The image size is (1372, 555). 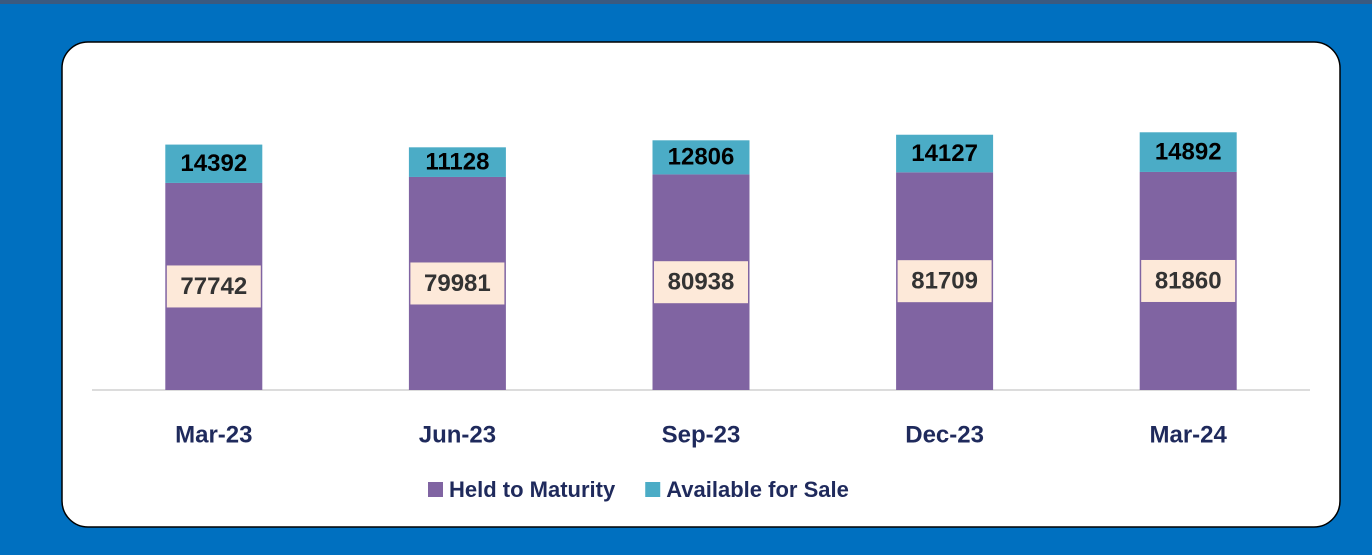 I want to click on legend-label: Available for Sale, so click(x=757, y=489).